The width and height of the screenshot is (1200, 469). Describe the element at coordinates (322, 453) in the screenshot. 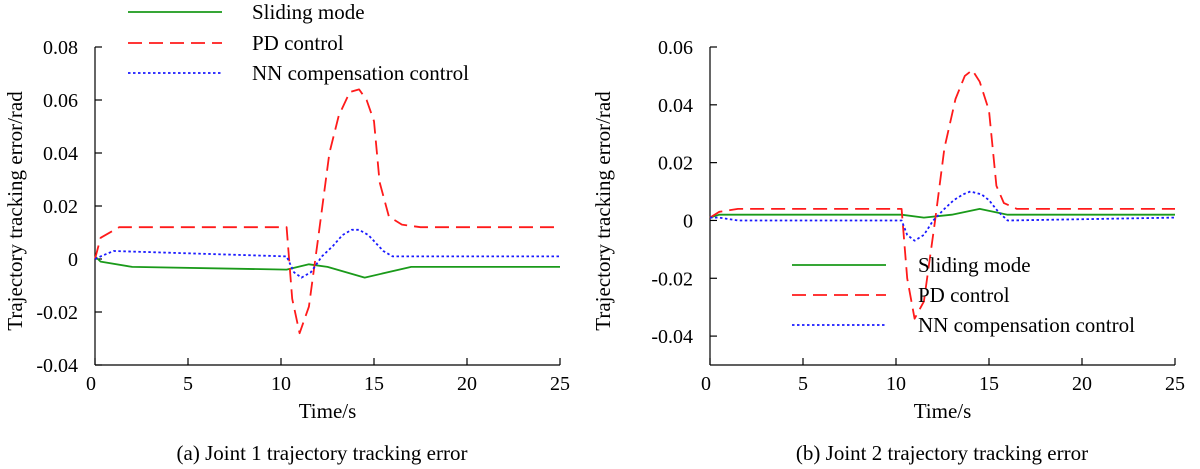

I see `chart-caption: (a) Joint 1 trajectory tracking error` at that location.